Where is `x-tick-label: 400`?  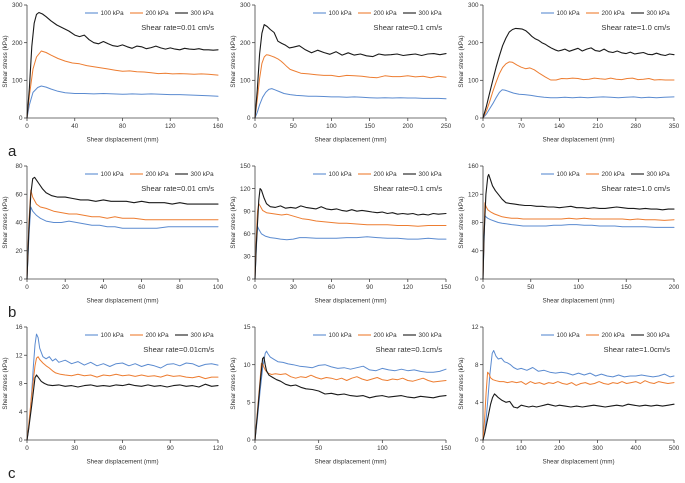
x-tick-label: 400 is located at coordinates (636, 448).